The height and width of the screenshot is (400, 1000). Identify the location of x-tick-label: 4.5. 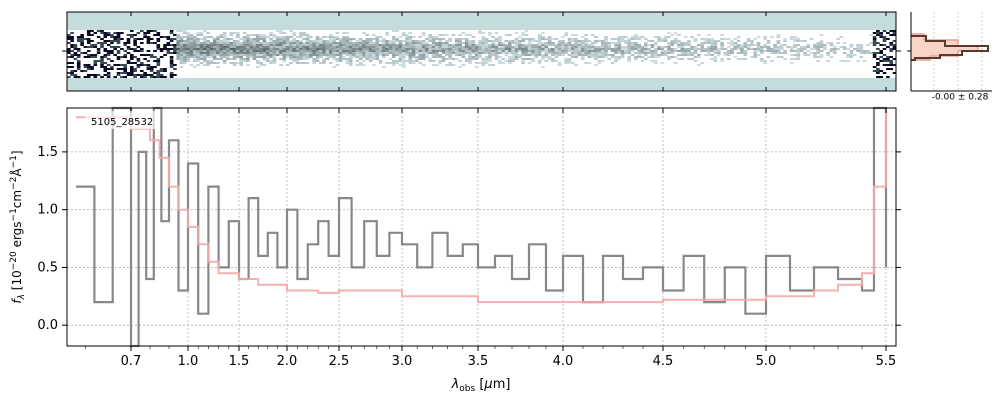
(663, 361).